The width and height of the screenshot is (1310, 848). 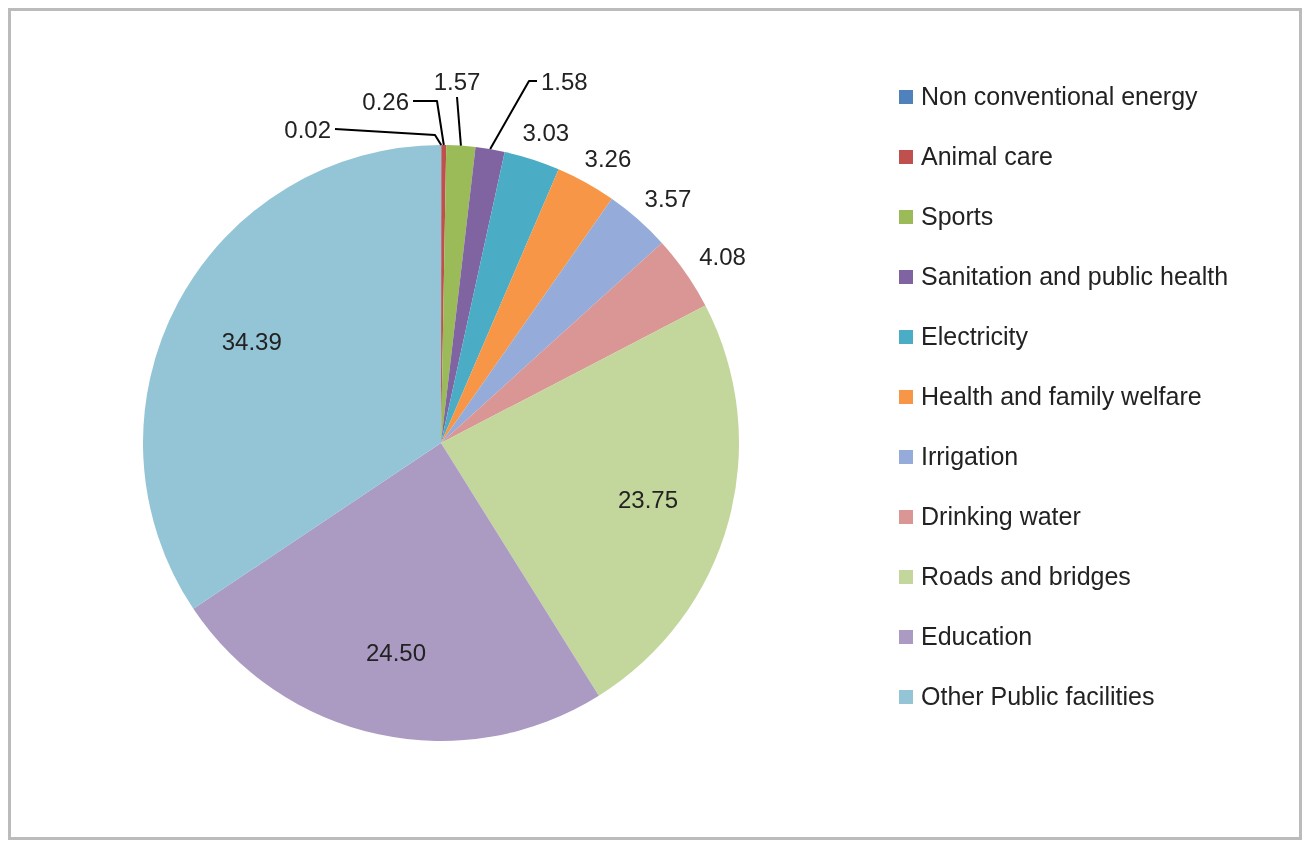 I want to click on legend-label: Irrigation, so click(x=970, y=456).